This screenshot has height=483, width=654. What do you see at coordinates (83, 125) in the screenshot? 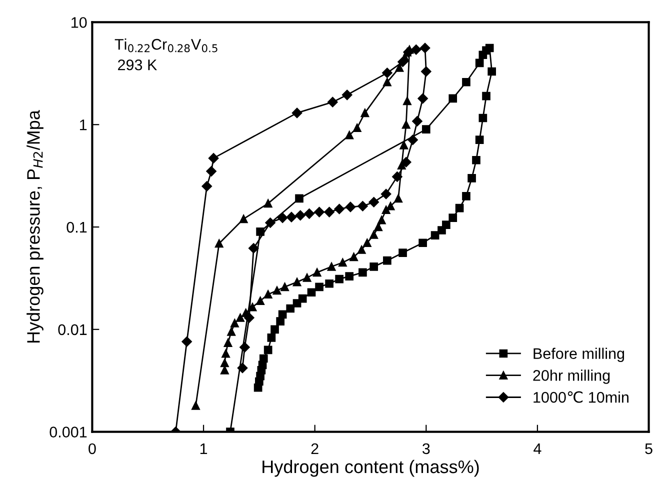
I see `y-tick-label: 1` at bounding box center [83, 125].